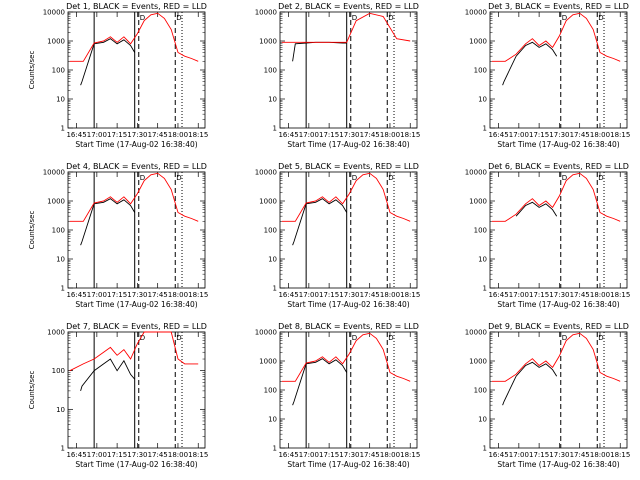  Describe the element at coordinates (136, 326) in the screenshot. I see `chart-title: Det 7, BLACK = Events, RED = LLD` at that location.